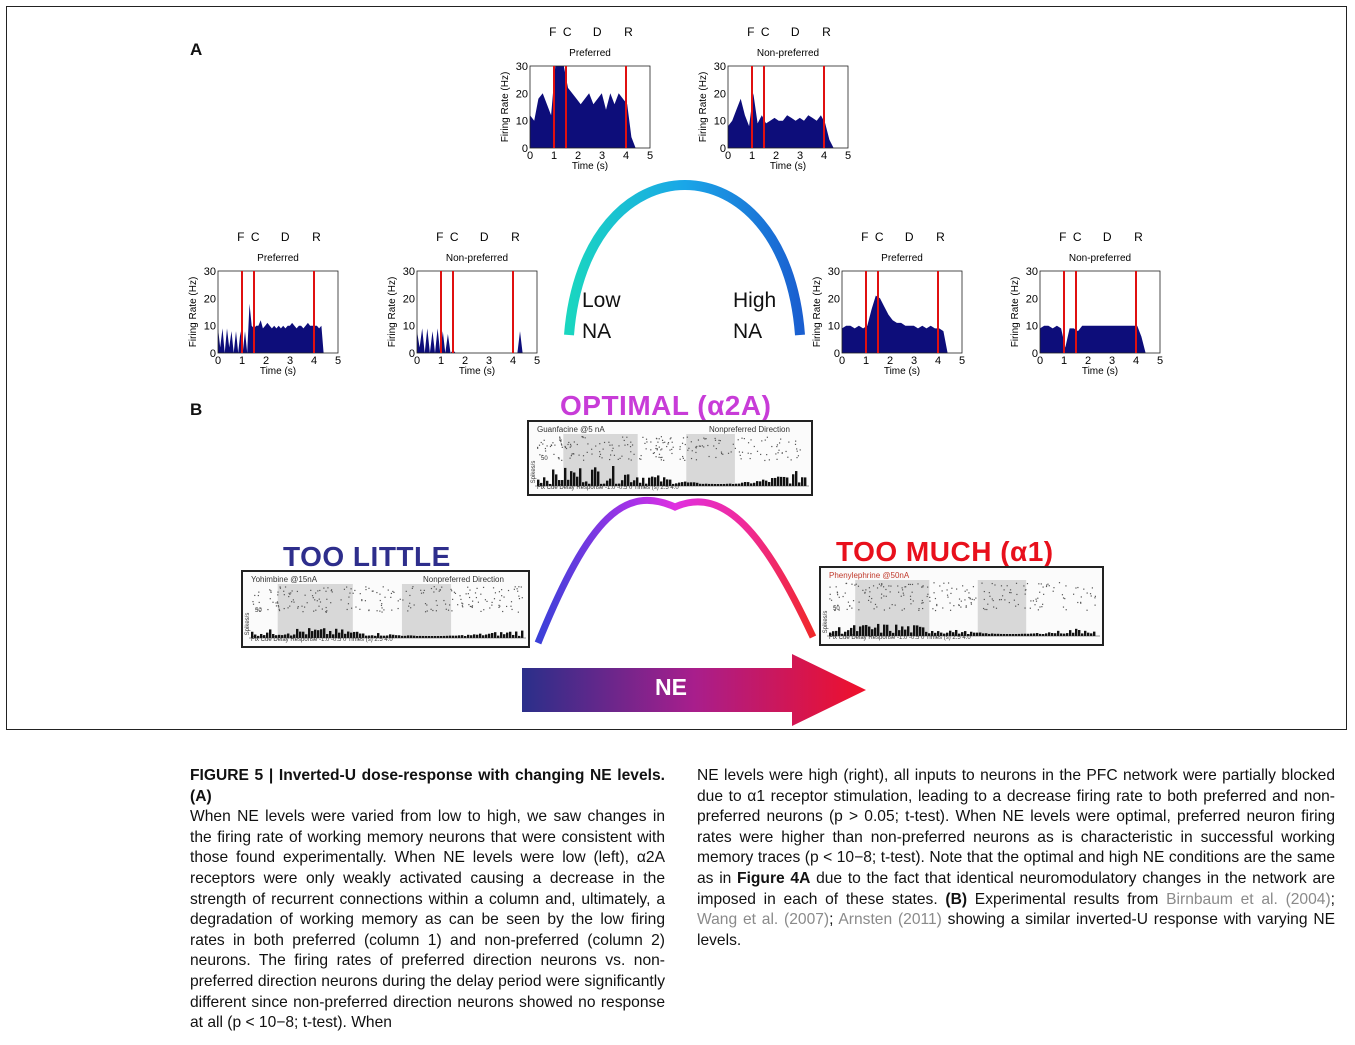  Describe the element at coordinates (266, 361) in the screenshot. I see `x-tick-label: 2` at that location.